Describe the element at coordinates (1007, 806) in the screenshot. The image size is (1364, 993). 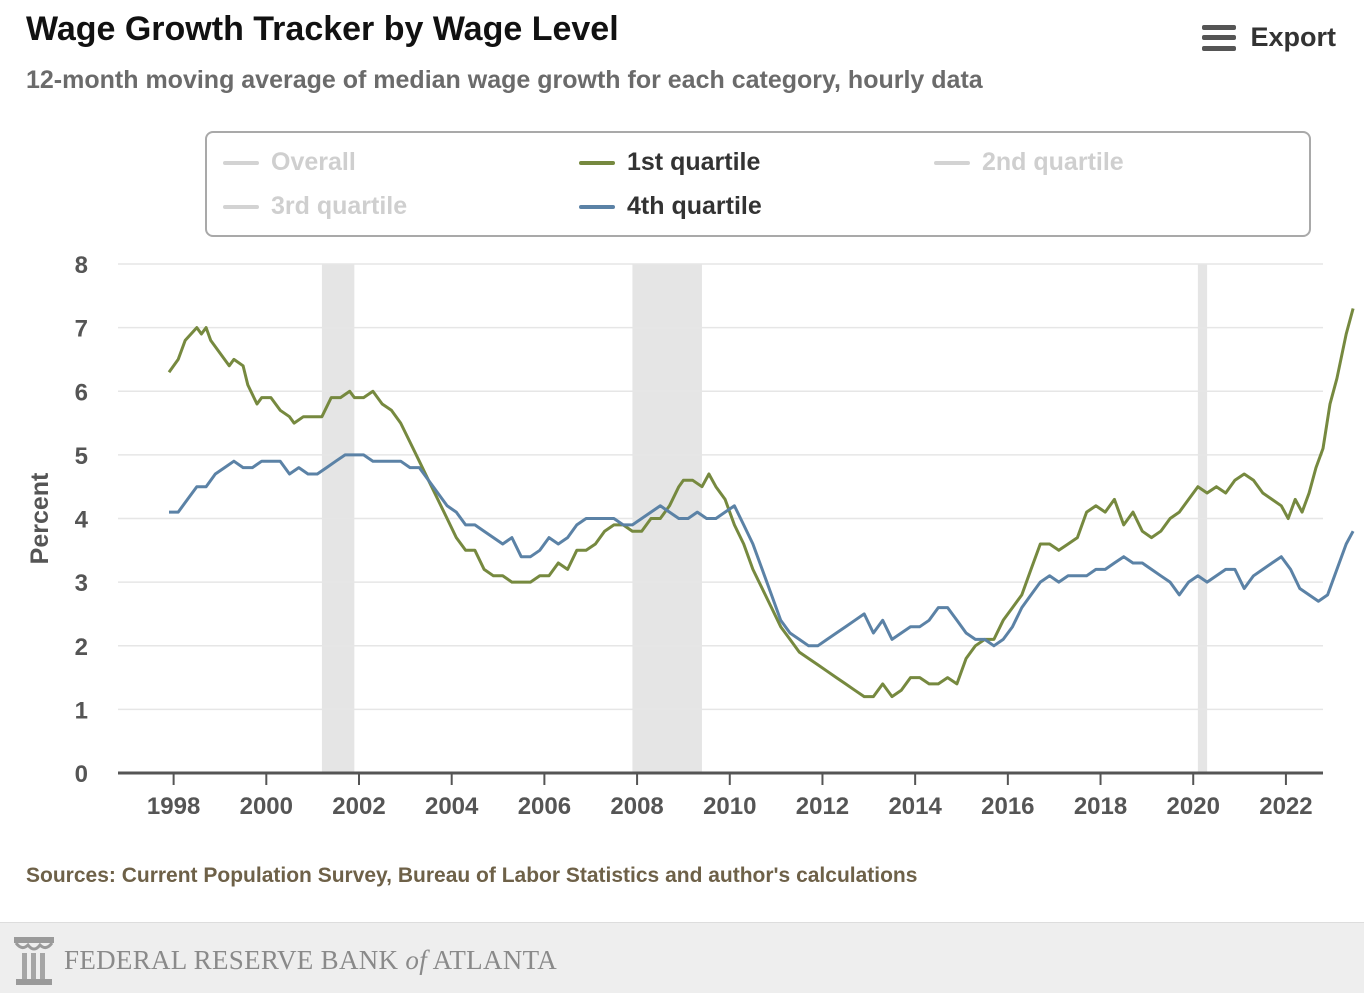
I see `x-tick-label: 2016` at that location.